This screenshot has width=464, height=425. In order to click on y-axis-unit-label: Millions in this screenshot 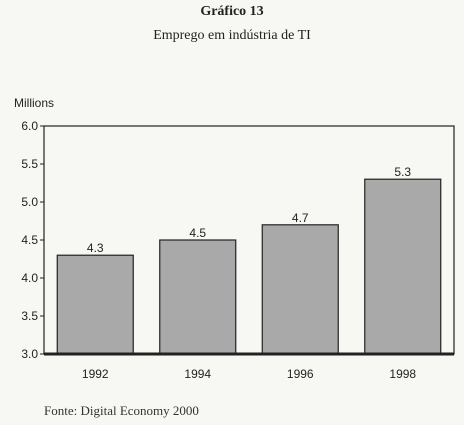, I will do `click(34, 103)`.